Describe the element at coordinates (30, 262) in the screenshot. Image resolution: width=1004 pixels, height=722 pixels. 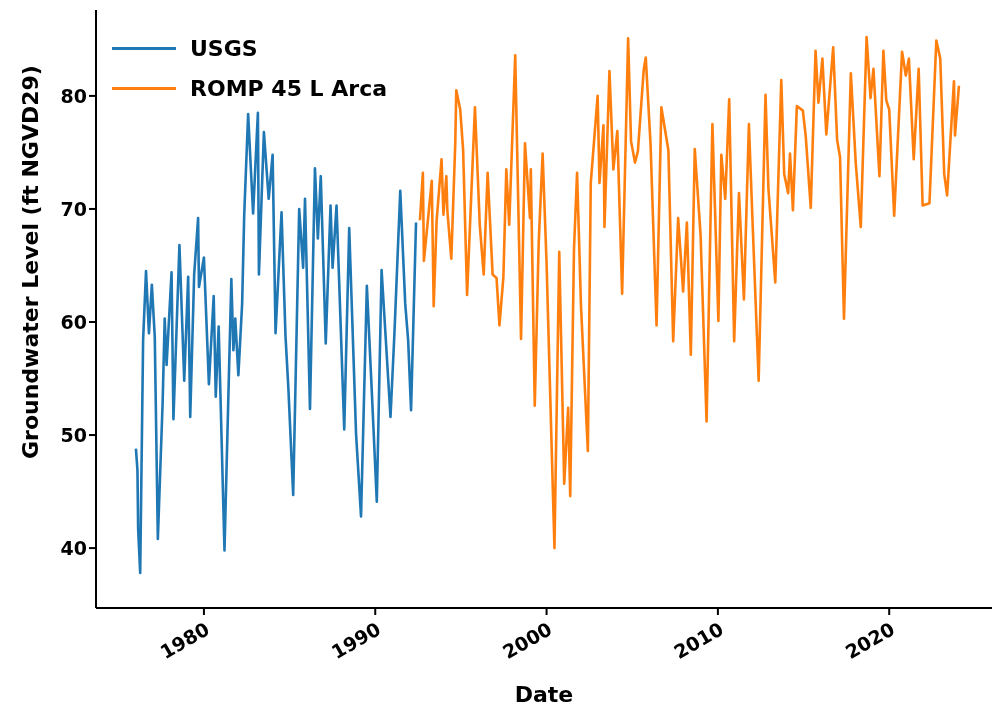
I see `y-axis-title: Groundwater Level (ft NGVD29)` at that location.